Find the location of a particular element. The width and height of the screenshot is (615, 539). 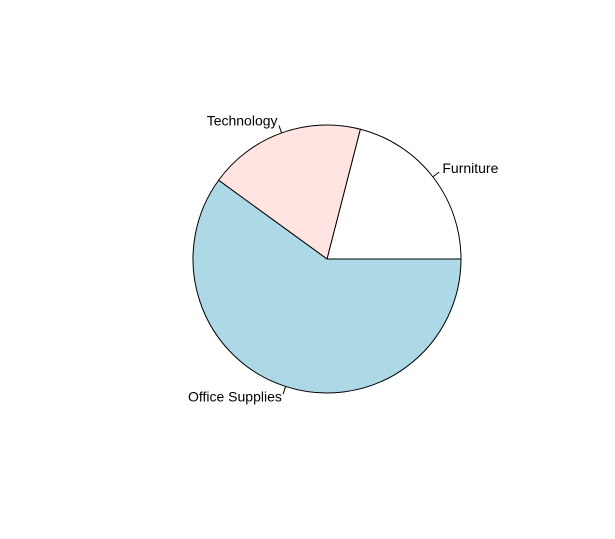

pie-label-technology: Technology is located at coordinates (242, 120).